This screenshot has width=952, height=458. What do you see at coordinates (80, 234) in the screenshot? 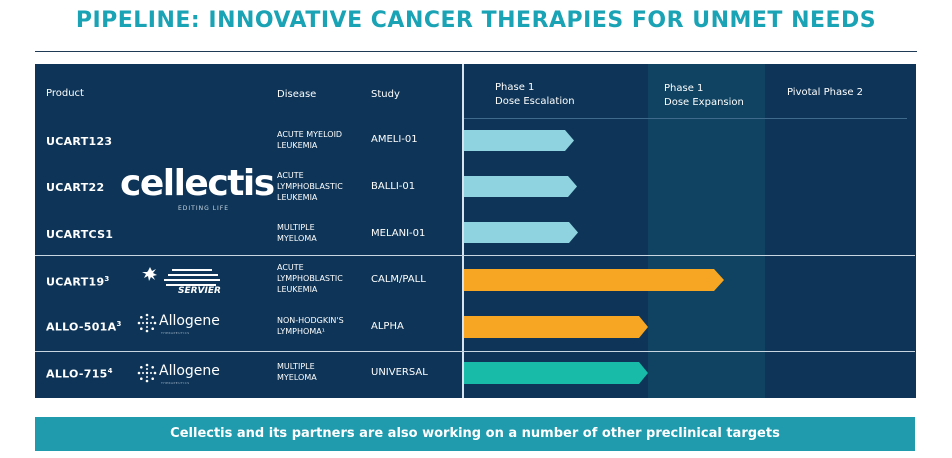
I see `product-name: UCARTCS1` at bounding box center [80, 234].